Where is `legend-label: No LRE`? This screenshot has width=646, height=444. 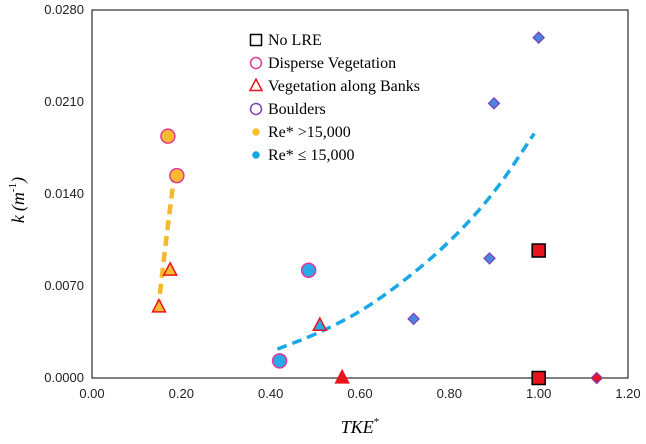 legend-label: No LRE is located at coordinates (295, 40).